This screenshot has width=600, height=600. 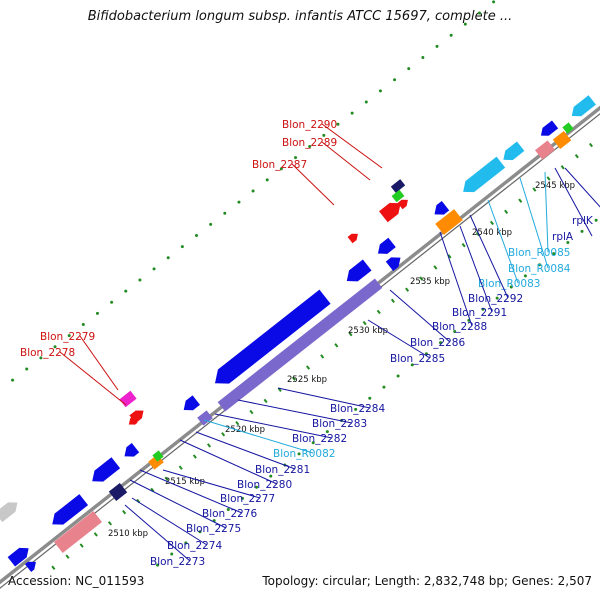 I want to click on gene-red-shape, so click(x=133, y=420).